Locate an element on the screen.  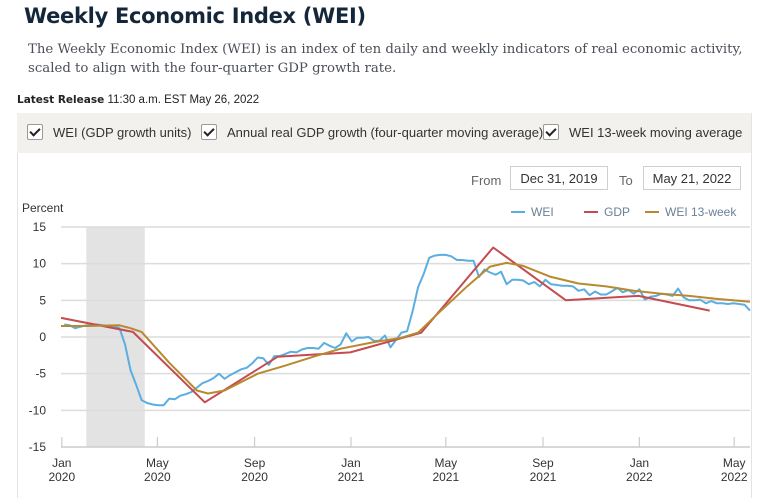
legend-label: WEI is located at coordinates (542, 212).